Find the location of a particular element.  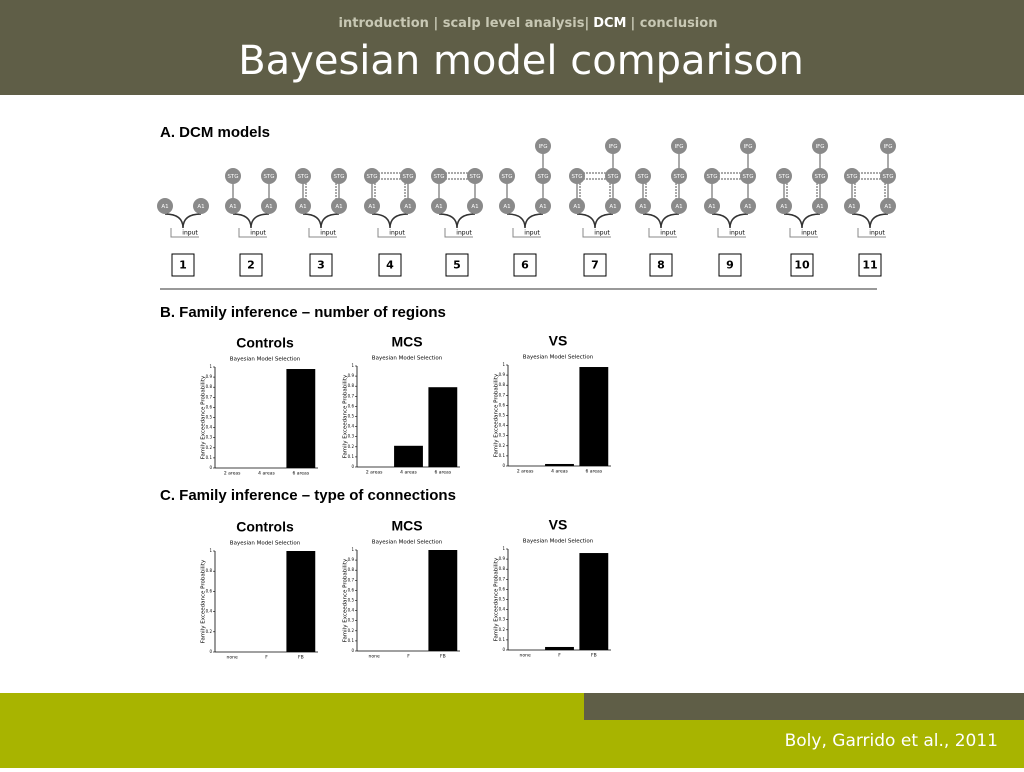

y-tick-label: 0.1 is located at coordinates (209, 457).